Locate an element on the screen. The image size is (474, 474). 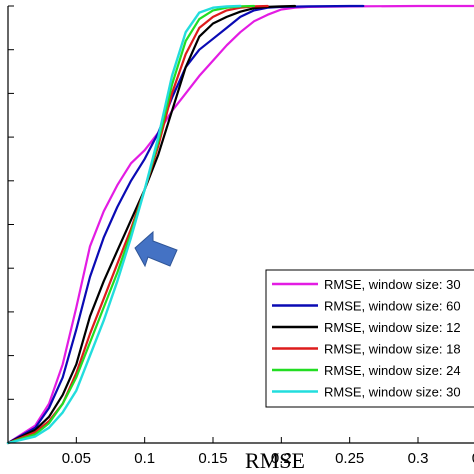
x-tick-label: 0.25 is located at coordinates (349, 458).